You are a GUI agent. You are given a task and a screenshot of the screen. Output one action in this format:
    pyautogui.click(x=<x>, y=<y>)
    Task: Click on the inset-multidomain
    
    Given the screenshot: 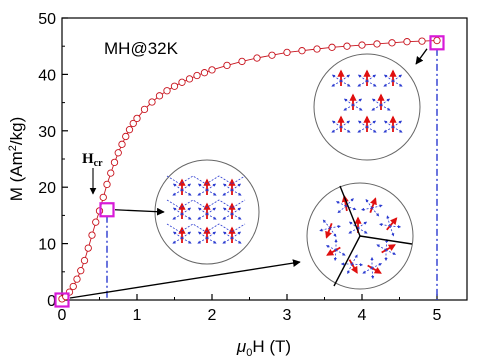 What is the action you would take?
    pyautogui.click(x=360, y=236)
    